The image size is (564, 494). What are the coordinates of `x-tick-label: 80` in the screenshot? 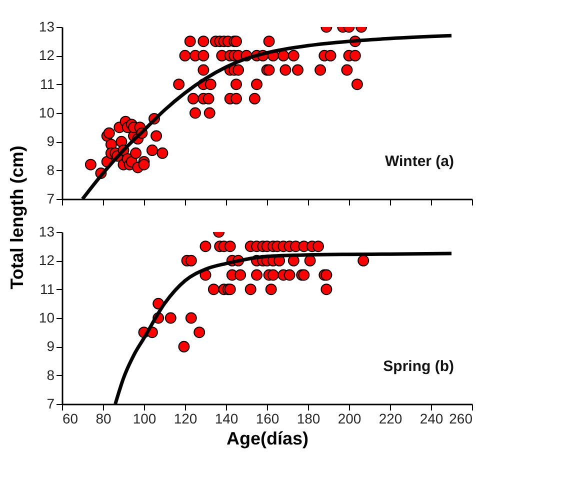 It's located at (104, 418).